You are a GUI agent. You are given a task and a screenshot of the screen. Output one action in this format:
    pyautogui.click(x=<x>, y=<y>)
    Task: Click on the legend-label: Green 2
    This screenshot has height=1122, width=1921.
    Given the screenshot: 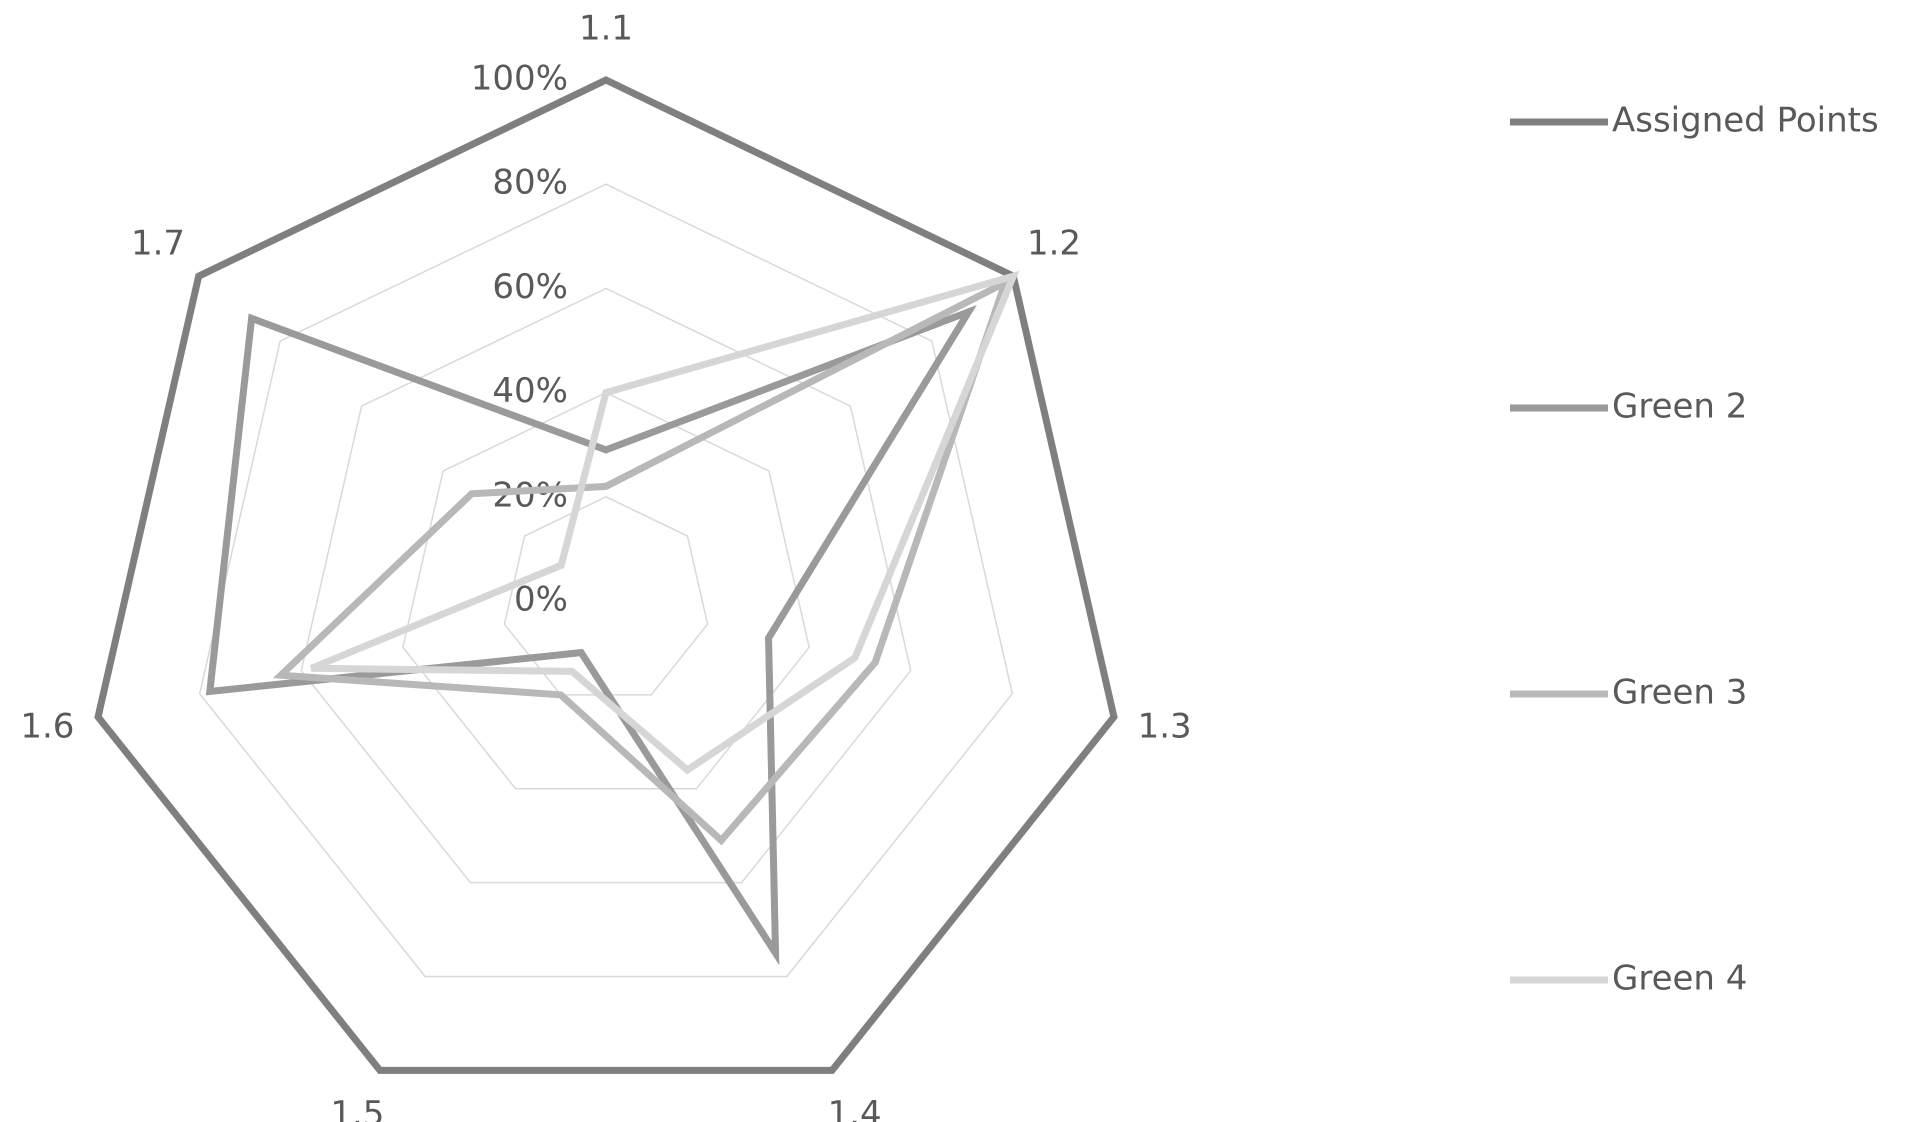 What is the action you would take?
    pyautogui.click(x=1679, y=407)
    